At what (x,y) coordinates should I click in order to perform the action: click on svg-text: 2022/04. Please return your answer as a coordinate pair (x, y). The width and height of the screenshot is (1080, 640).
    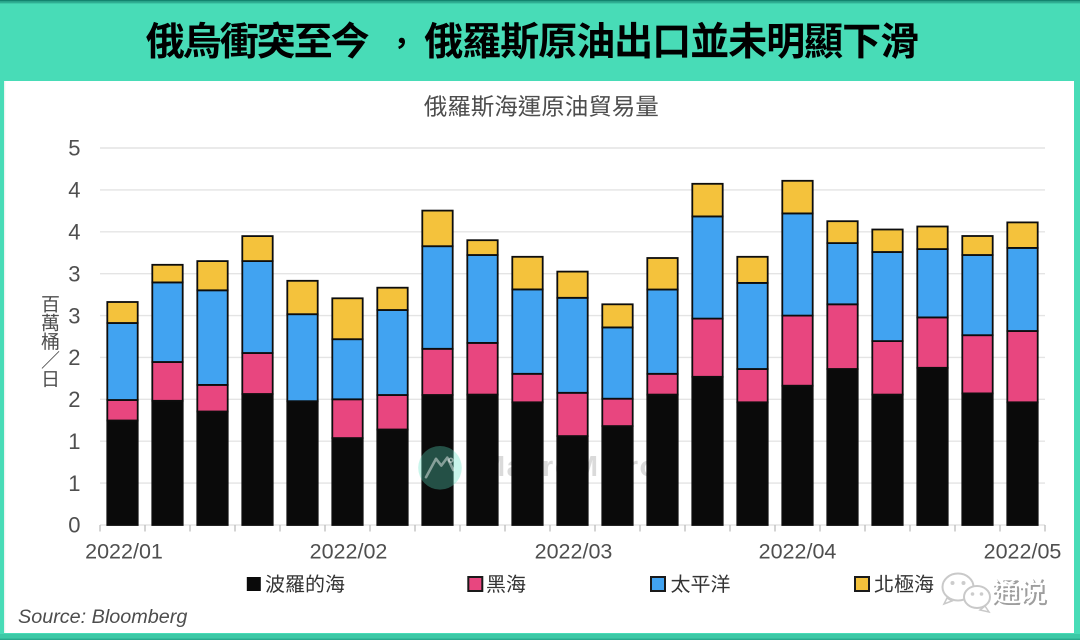
    Looking at the image, I should click on (798, 552).